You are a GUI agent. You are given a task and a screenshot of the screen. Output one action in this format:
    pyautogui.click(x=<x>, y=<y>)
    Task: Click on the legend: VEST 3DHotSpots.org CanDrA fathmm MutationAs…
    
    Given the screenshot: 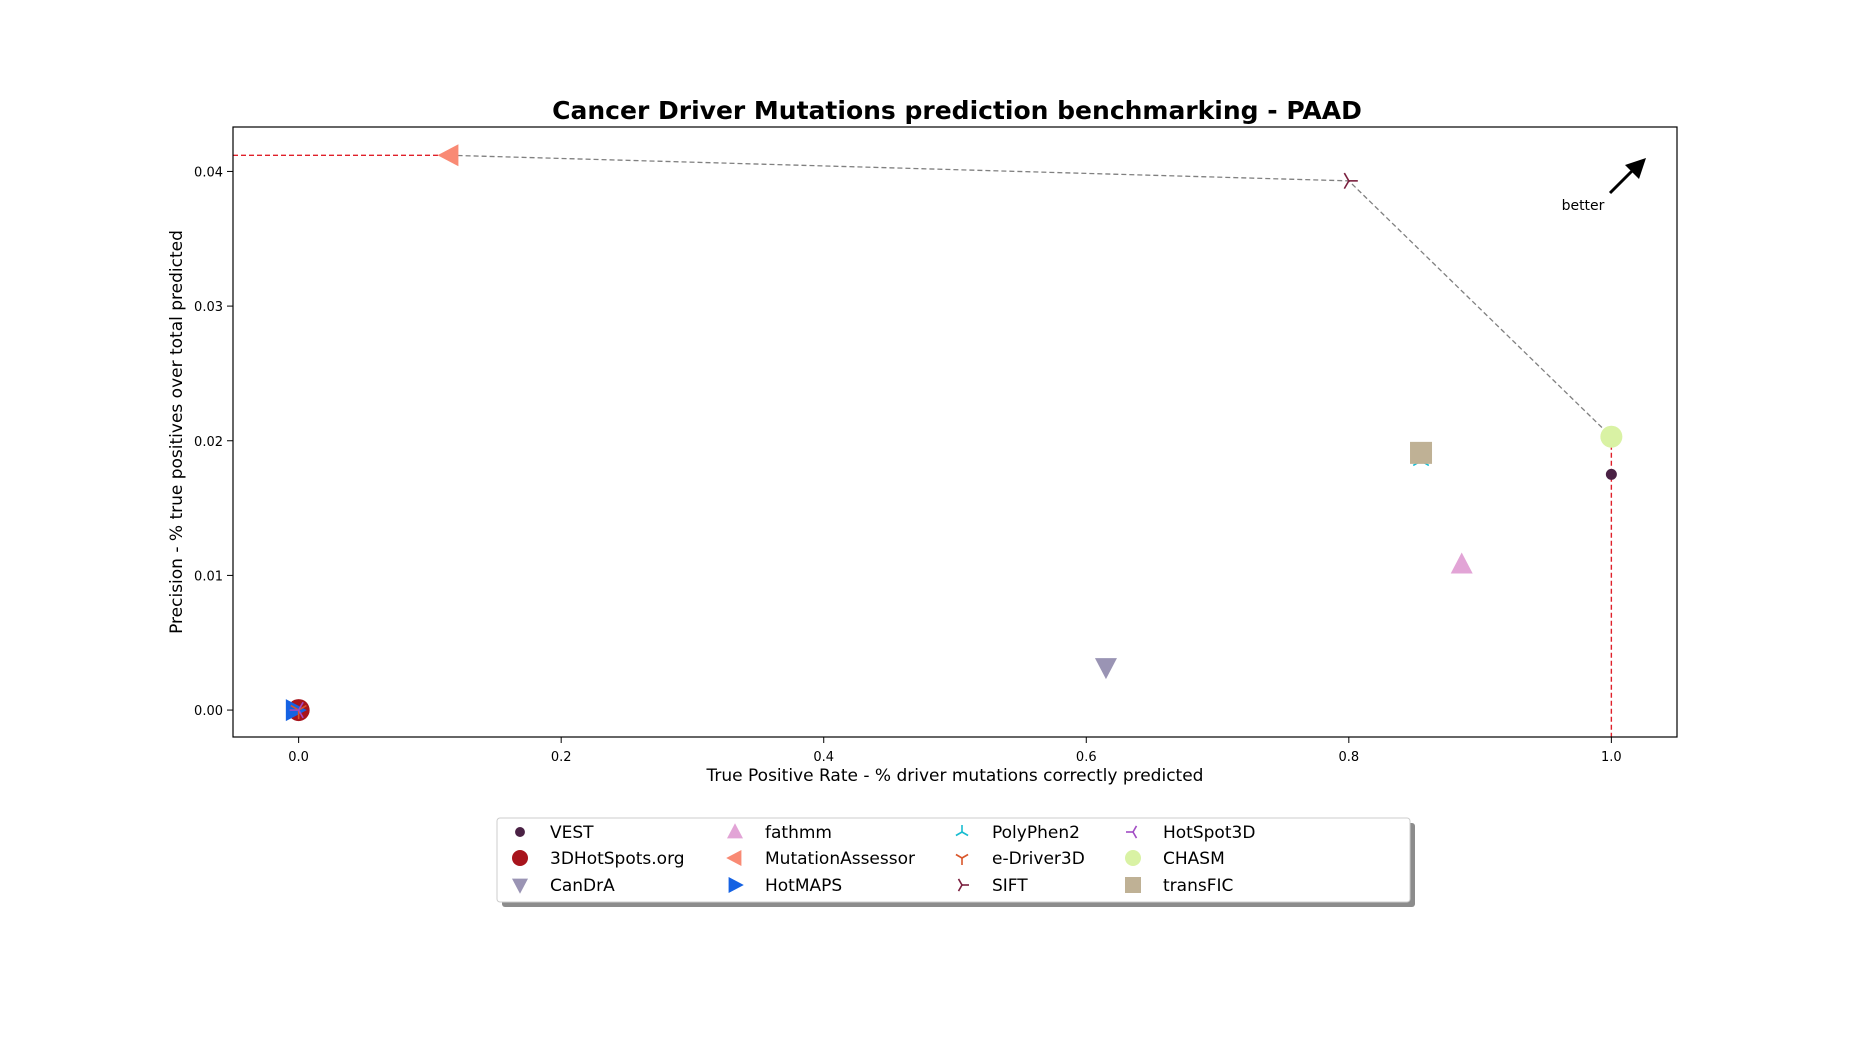 What is the action you would take?
    pyautogui.click(x=955, y=862)
    